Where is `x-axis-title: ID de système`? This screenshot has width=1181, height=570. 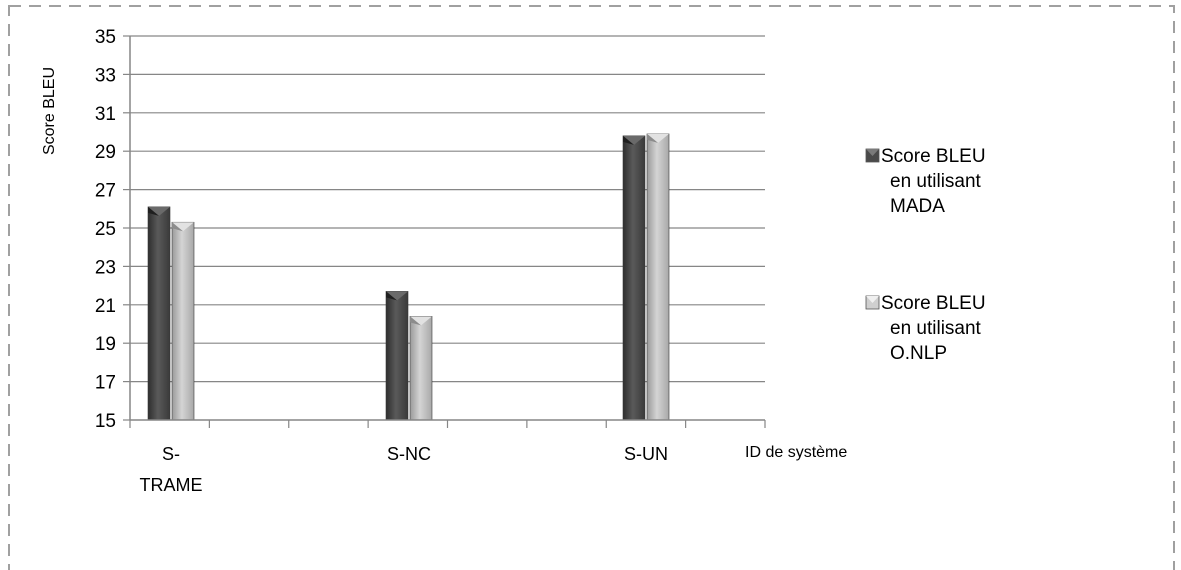 x-axis-title: ID de système is located at coordinates (796, 452).